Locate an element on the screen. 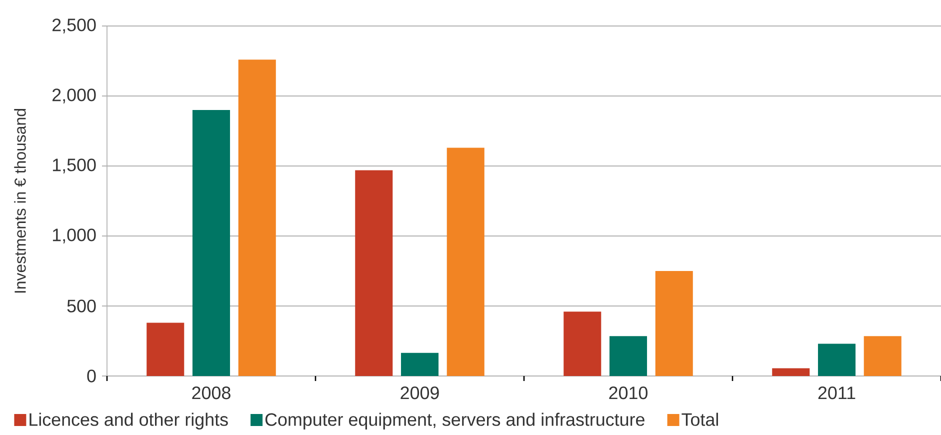 This screenshot has height=435, width=941. legend-label: Computer equipment, servers and infrastructure is located at coordinates (454, 421).